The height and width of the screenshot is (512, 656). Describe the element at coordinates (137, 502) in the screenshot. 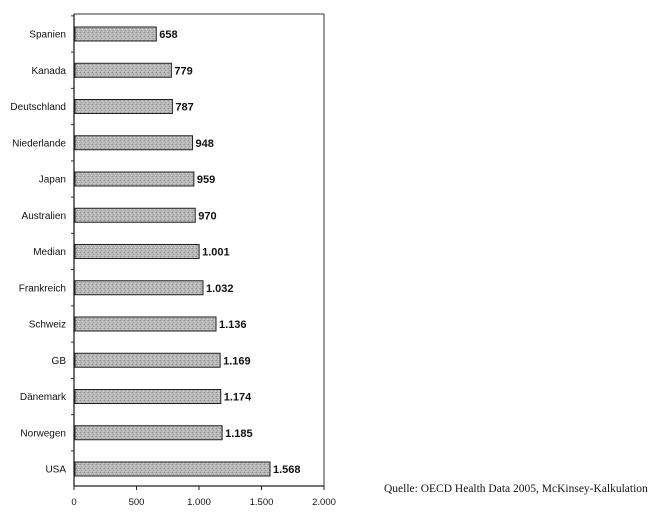

I see `x-tick-label: 500` at that location.